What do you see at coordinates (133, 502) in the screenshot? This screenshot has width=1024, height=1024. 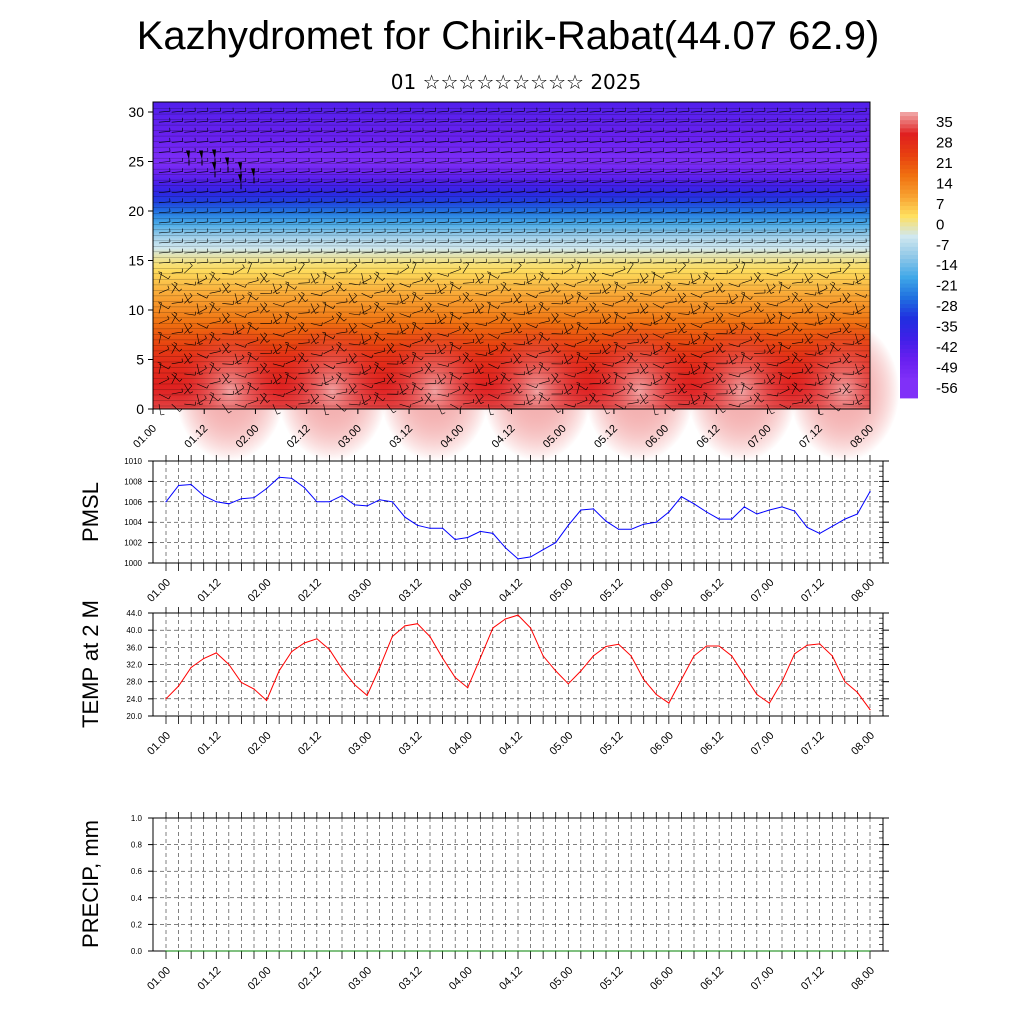 I see `y-tick-label: 1006` at bounding box center [133, 502].